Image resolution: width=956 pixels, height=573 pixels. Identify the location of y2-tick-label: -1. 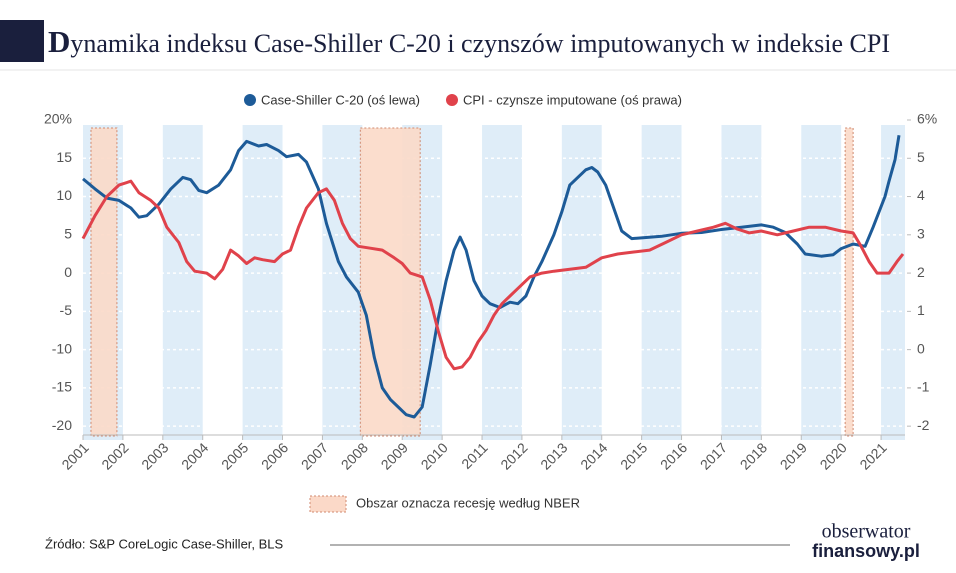
(923, 387).